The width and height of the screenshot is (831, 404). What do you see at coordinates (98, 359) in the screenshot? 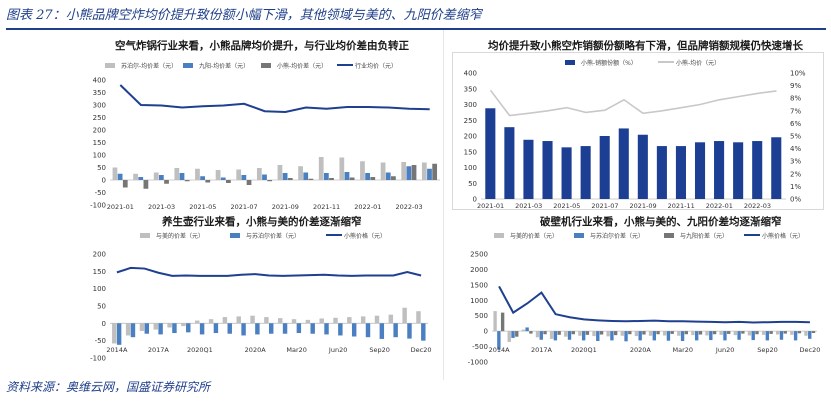
I see `y-tick-label: -100` at bounding box center [98, 359].